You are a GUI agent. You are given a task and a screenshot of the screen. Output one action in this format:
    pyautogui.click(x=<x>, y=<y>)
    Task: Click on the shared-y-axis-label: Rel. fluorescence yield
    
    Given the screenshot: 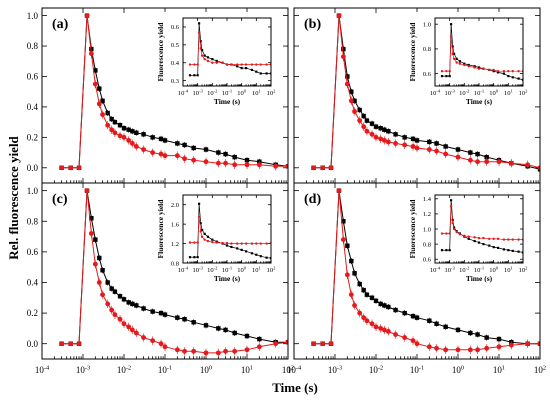 What is the action you would take?
    pyautogui.click(x=13, y=197)
    